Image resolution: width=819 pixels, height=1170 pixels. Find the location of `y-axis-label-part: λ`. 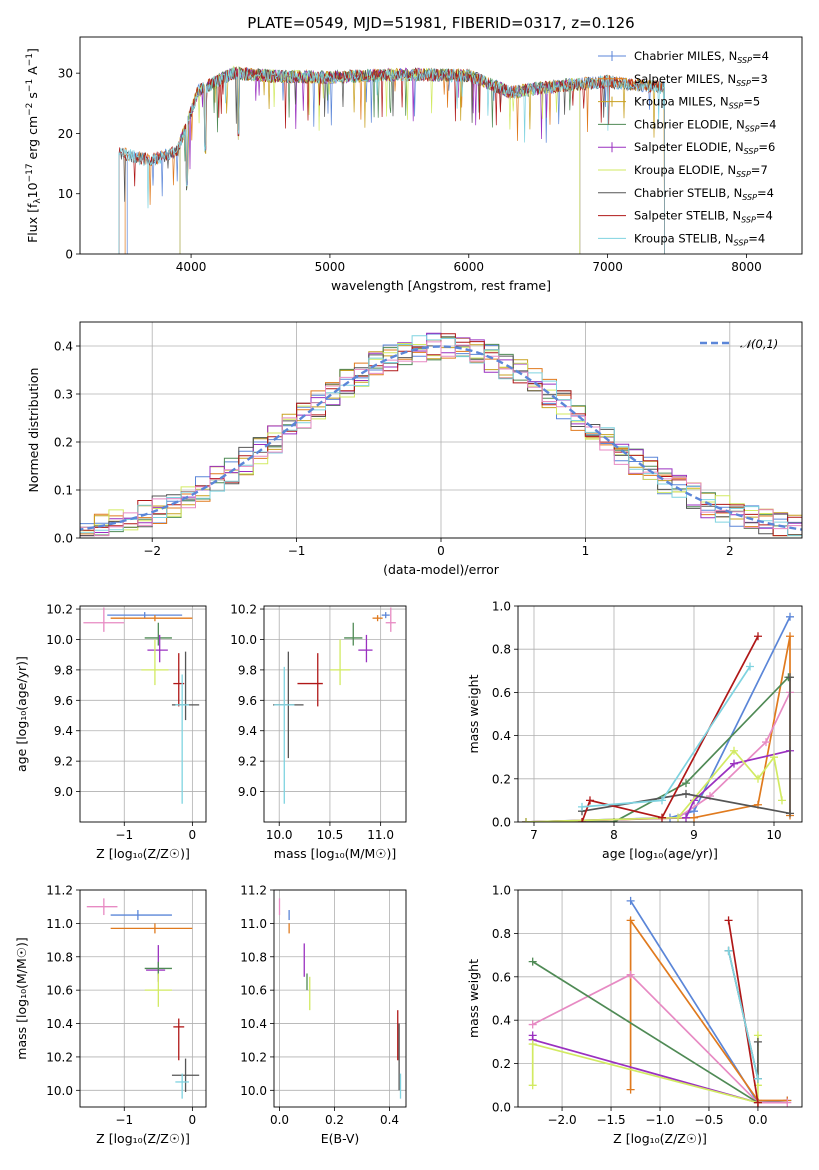

y-axis-label-part: λ is located at coordinates (38, 201).